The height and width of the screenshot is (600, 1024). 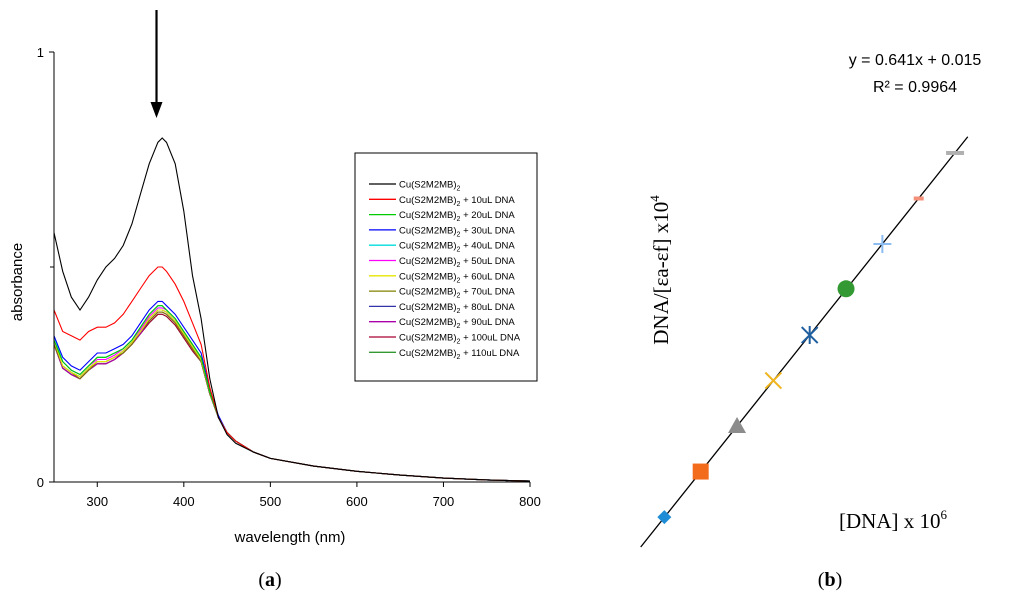 What do you see at coordinates (457, 277) in the screenshot?
I see `legend-entry: Cu(S2M2MB)2 + 60uL DNA` at bounding box center [457, 277].